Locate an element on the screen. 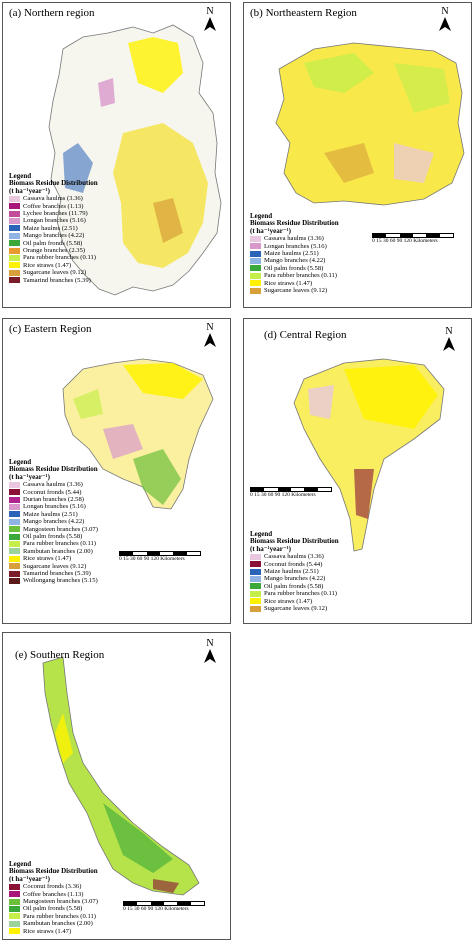  legend-item: Sugarcane leaves (9.12) is located at coordinates (294, 290).